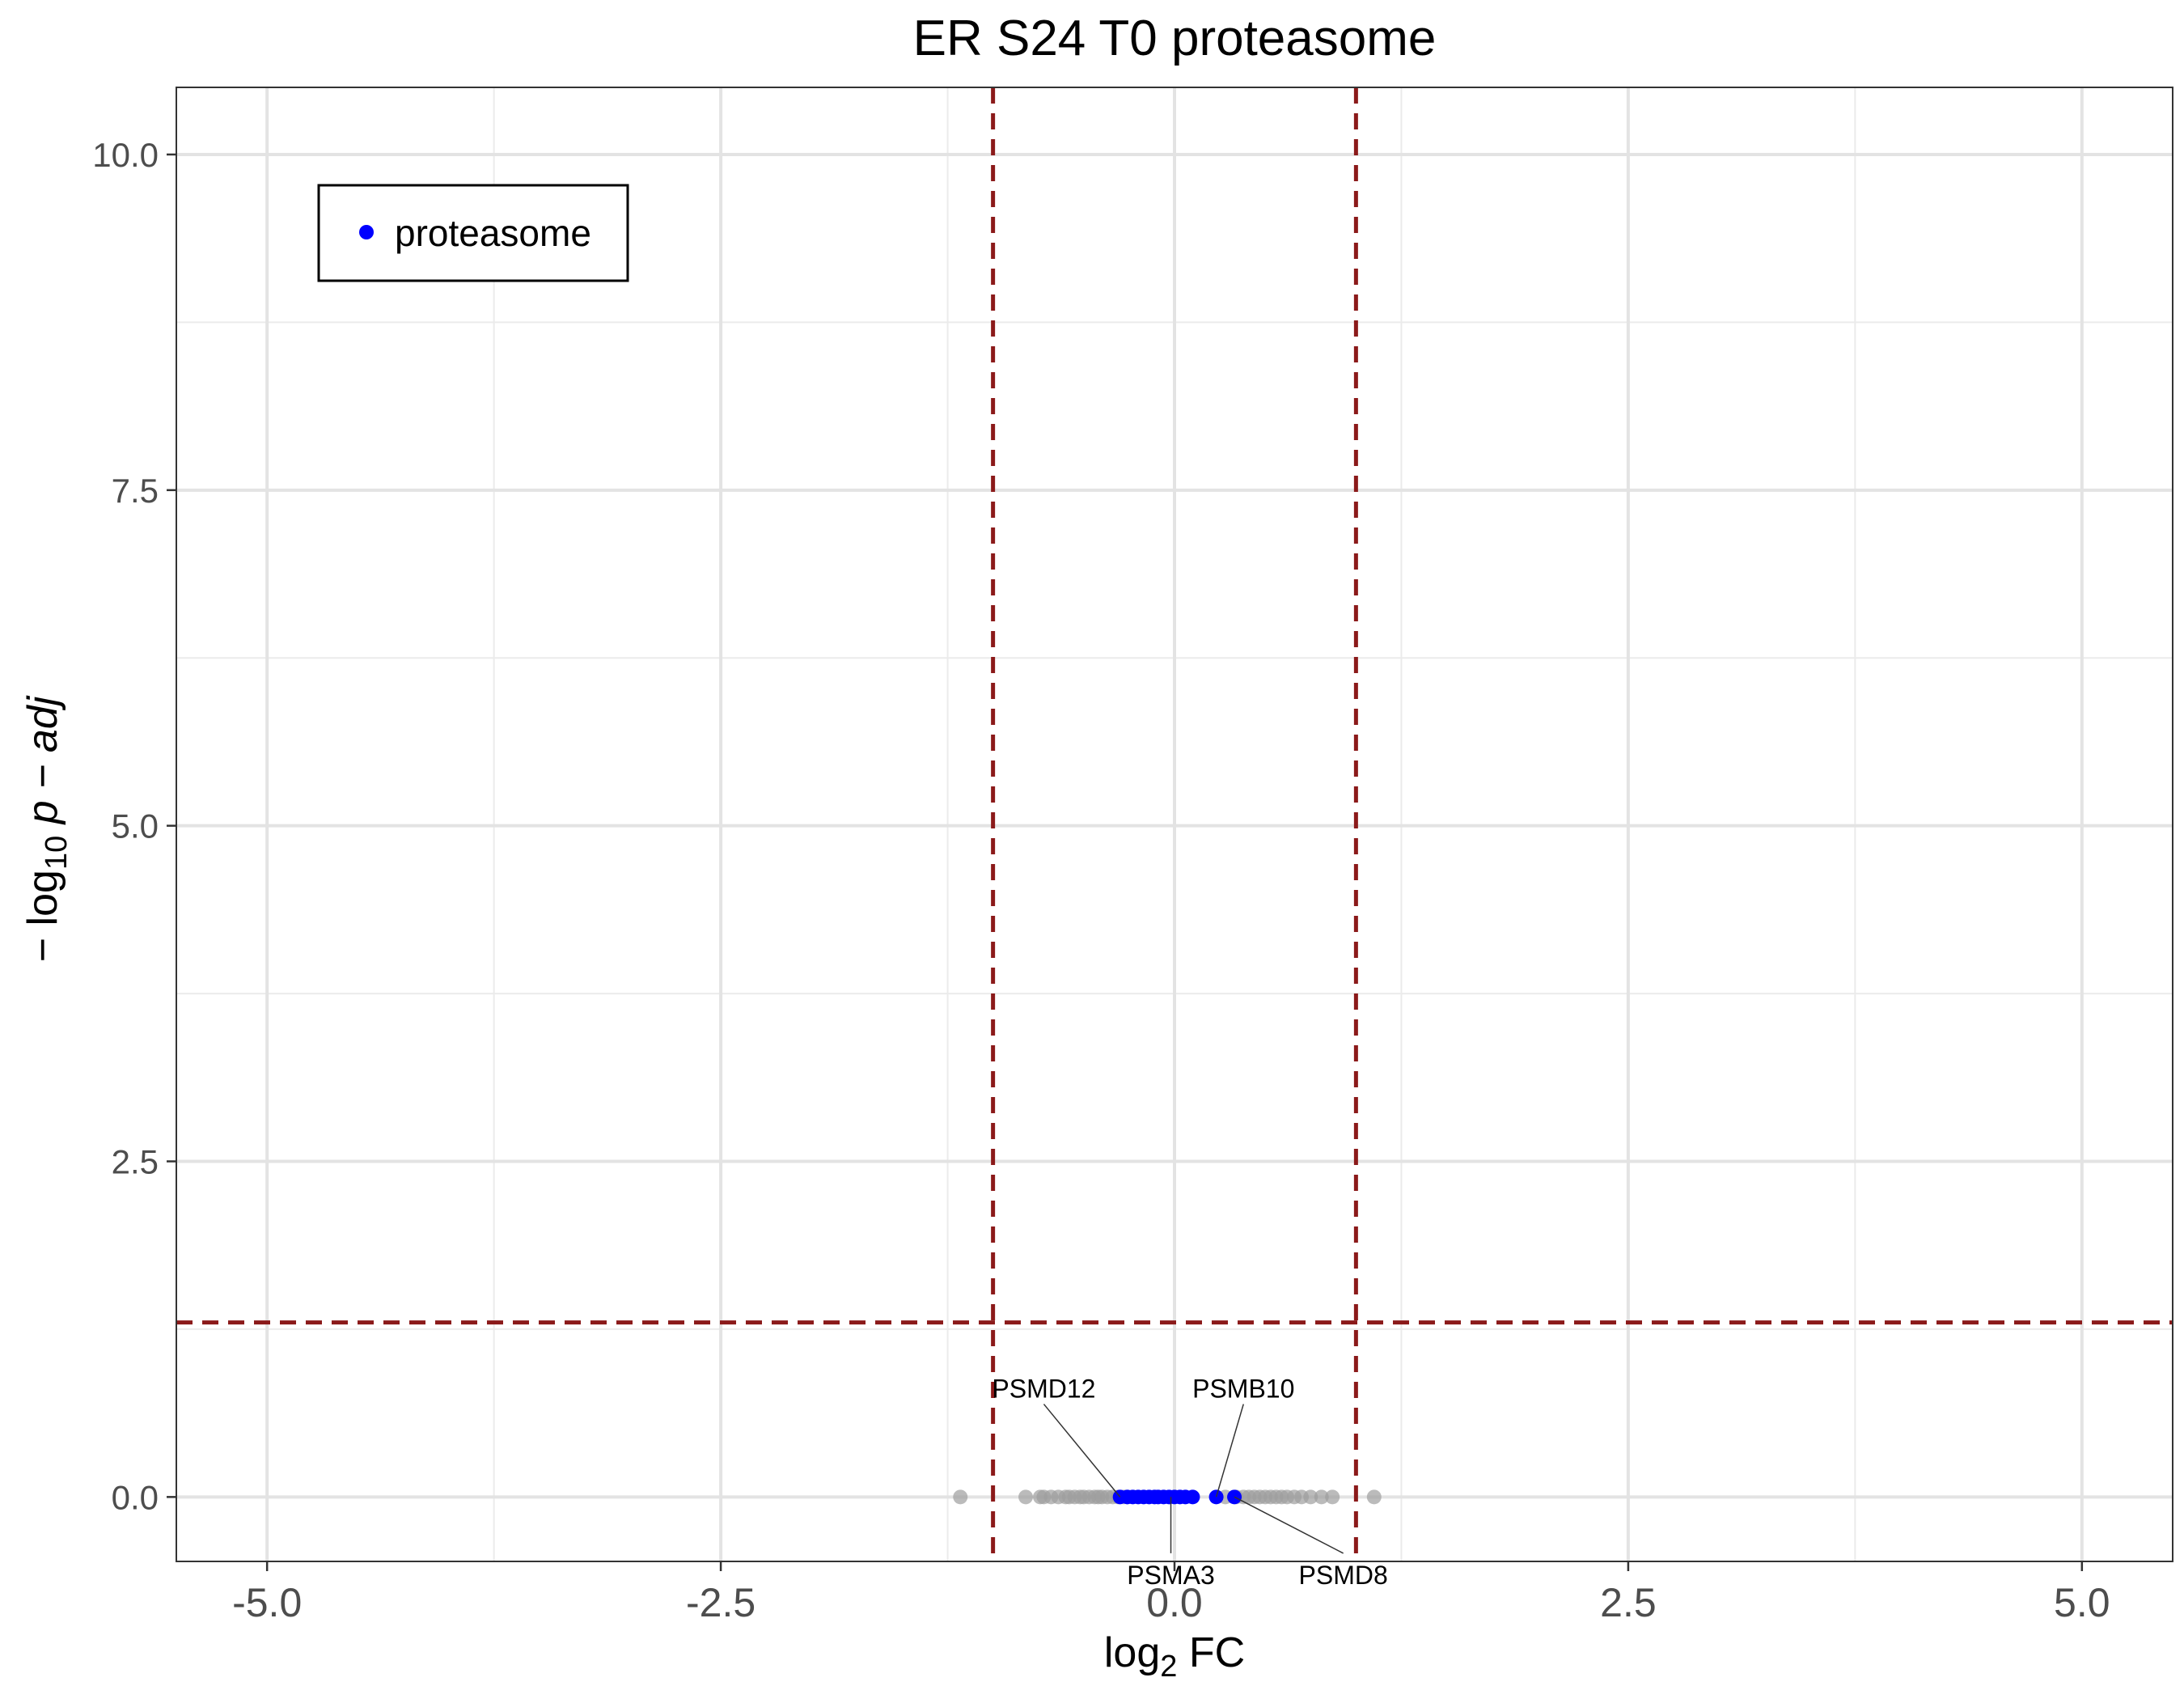 This screenshot has width=2184, height=1703. Describe the element at coordinates (721, 1602) in the screenshot. I see `x-tick-label: -2.5` at that location.